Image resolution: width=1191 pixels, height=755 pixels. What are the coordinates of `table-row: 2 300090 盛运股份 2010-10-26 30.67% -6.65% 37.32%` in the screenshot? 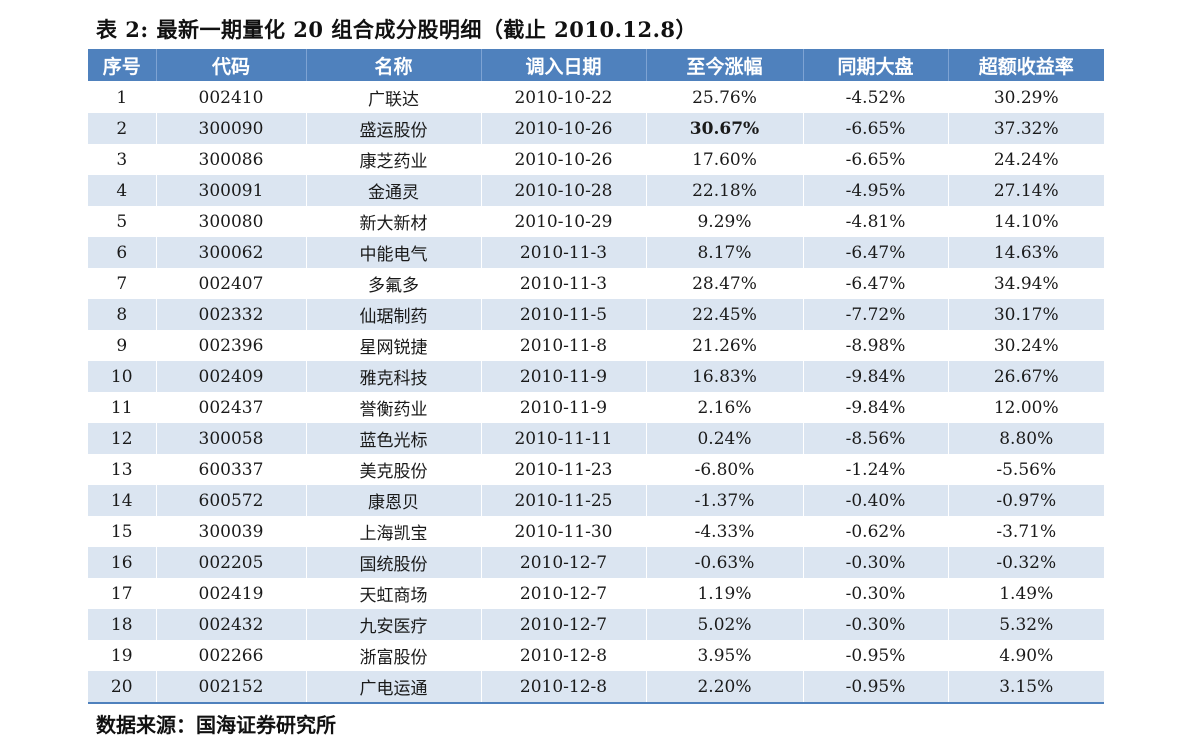 It's located at (596, 128).